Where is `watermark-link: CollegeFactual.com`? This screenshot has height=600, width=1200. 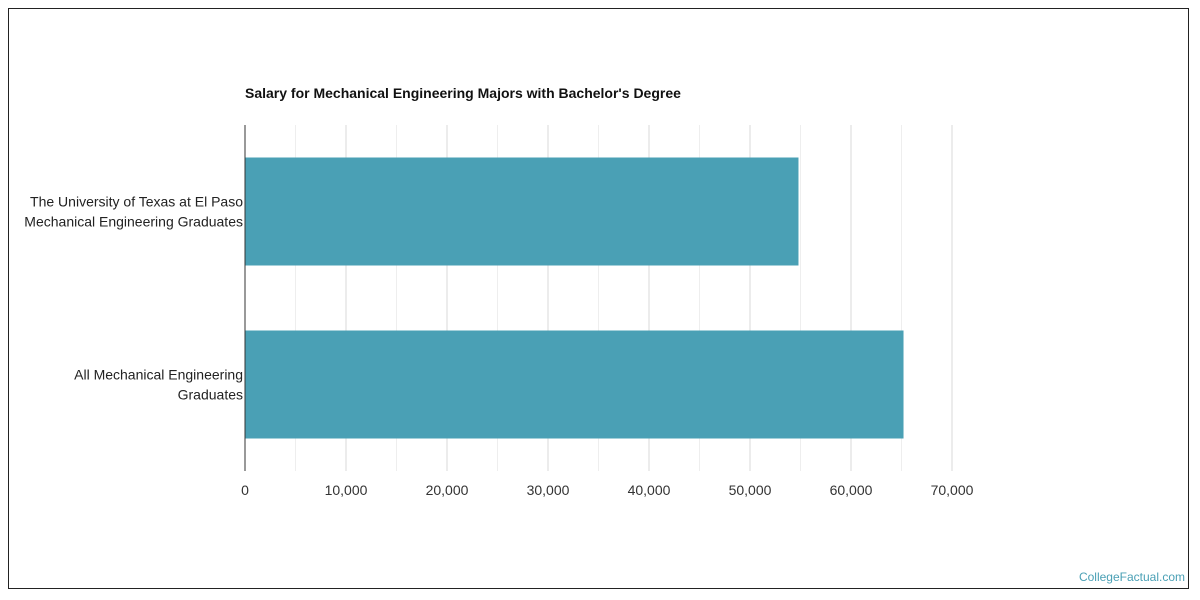 watermark-link: CollegeFactual.com is located at coordinates (1131, 577).